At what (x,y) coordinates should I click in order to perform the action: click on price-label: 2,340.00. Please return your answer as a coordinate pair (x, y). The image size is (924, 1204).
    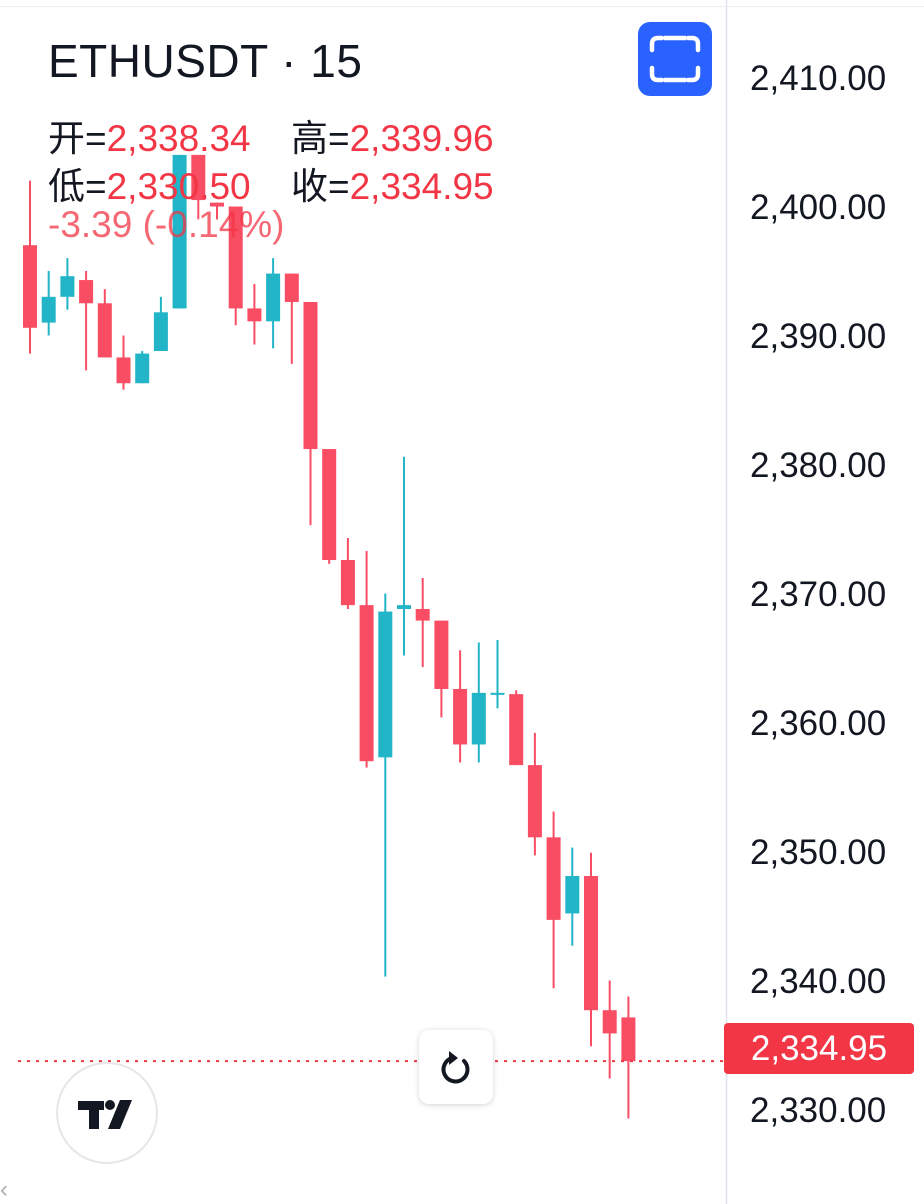
    Looking at the image, I should click on (818, 981).